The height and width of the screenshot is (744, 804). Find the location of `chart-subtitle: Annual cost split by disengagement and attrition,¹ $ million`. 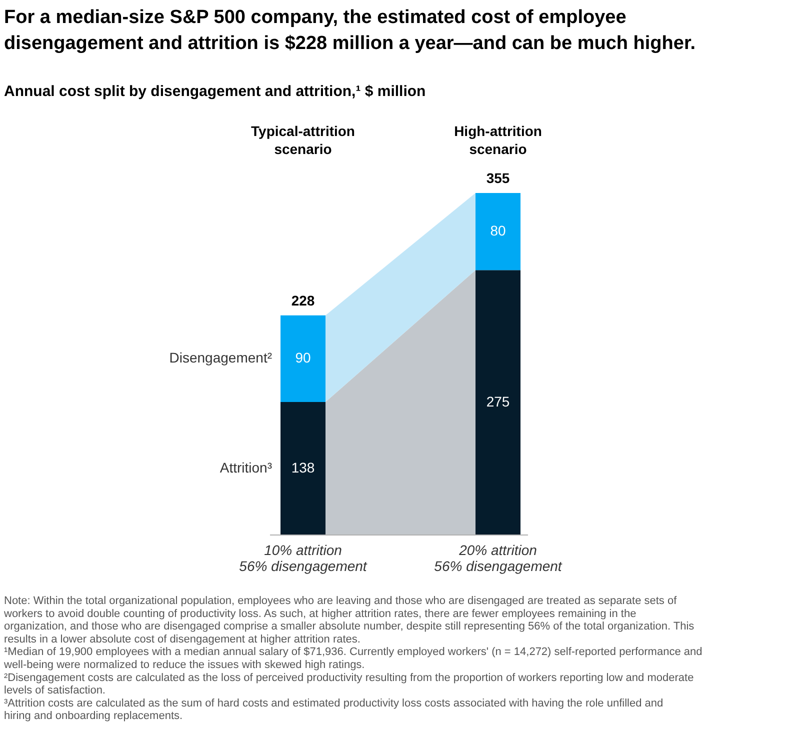

chart-subtitle: Annual cost split by disengagement and attrition,¹ $ million is located at coordinates (215, 91).